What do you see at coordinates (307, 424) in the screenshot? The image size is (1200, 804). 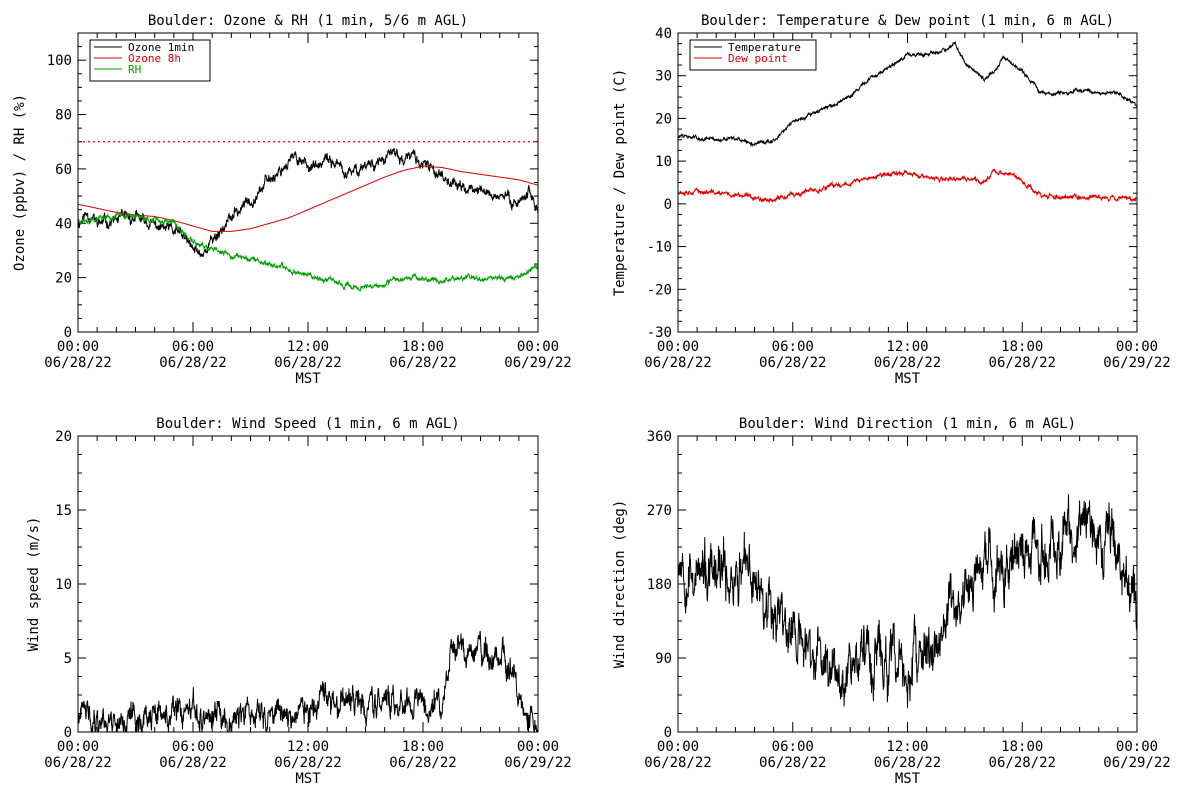 I see `chart-title: Boulder: Wind Speed (1 min, 6 m AGL)` at bounding box center [307, 424].